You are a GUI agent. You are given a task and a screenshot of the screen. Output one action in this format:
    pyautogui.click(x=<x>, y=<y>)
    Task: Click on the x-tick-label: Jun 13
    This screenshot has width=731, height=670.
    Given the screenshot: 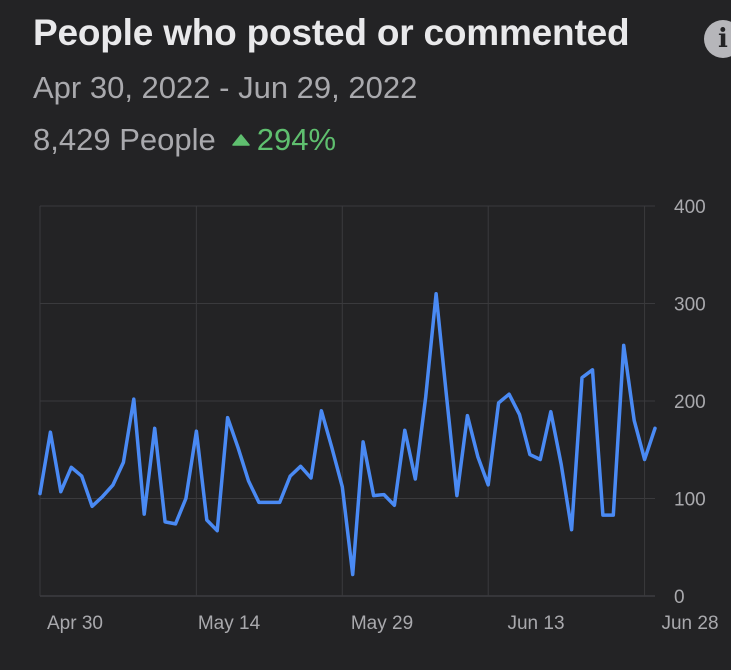 What is the action you would take?
    pyautogui.click(x=535, y=623)
    